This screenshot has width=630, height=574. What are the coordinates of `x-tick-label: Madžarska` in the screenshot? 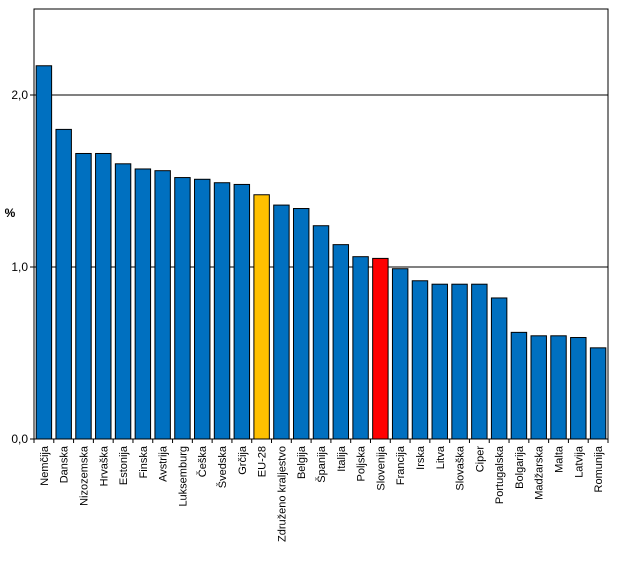 It's located at (540, 472).